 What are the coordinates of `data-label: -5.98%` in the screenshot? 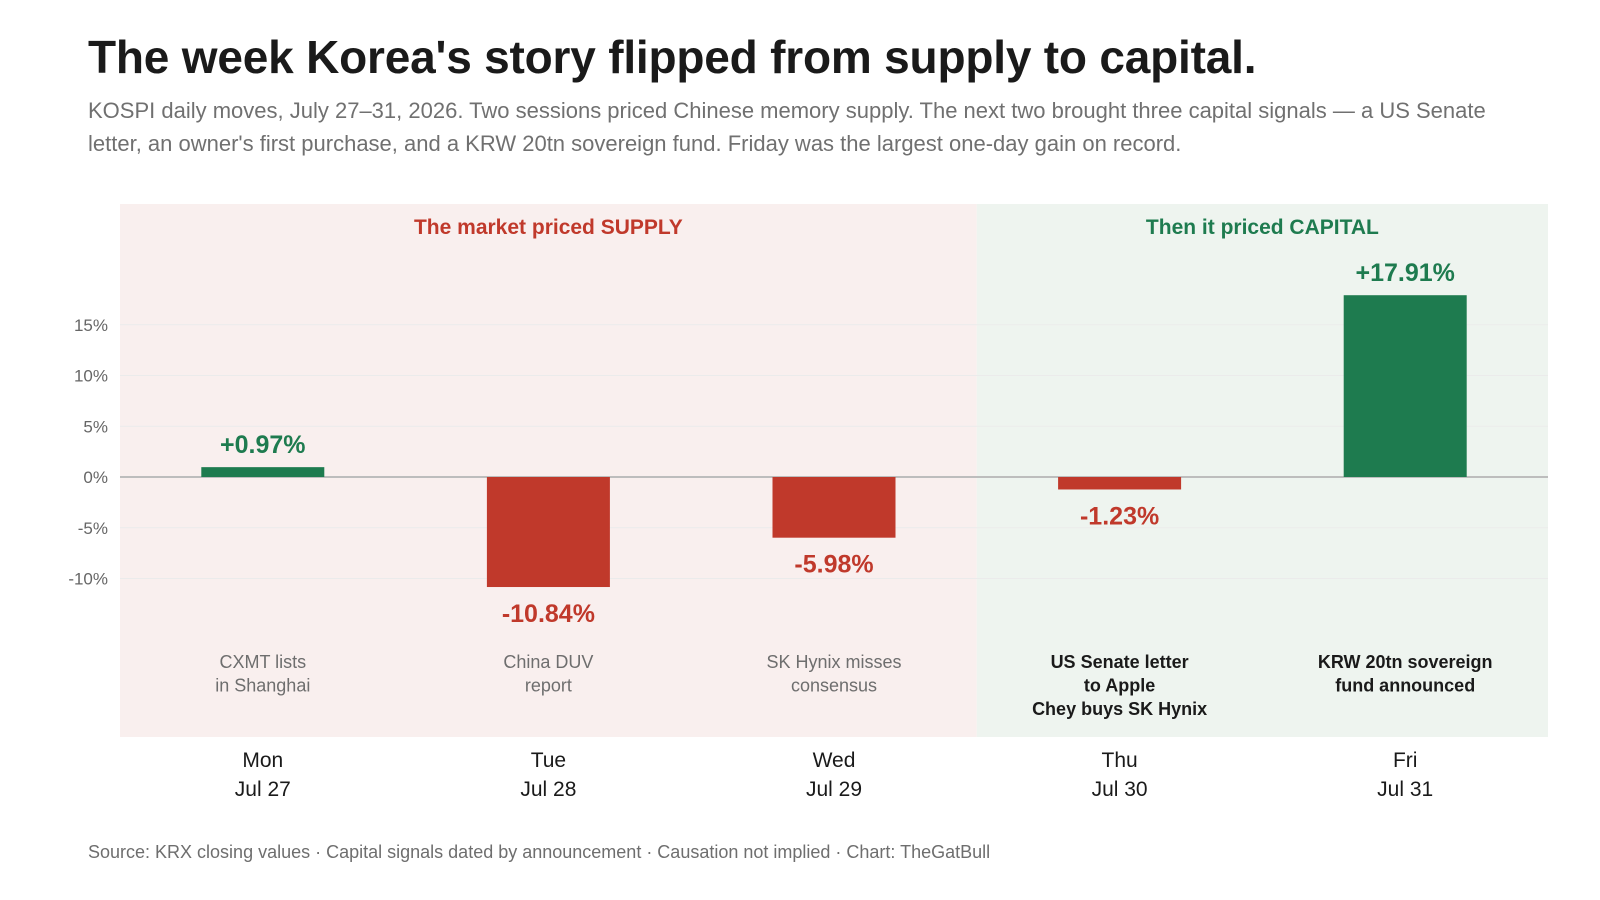 It's located at (833, 565).